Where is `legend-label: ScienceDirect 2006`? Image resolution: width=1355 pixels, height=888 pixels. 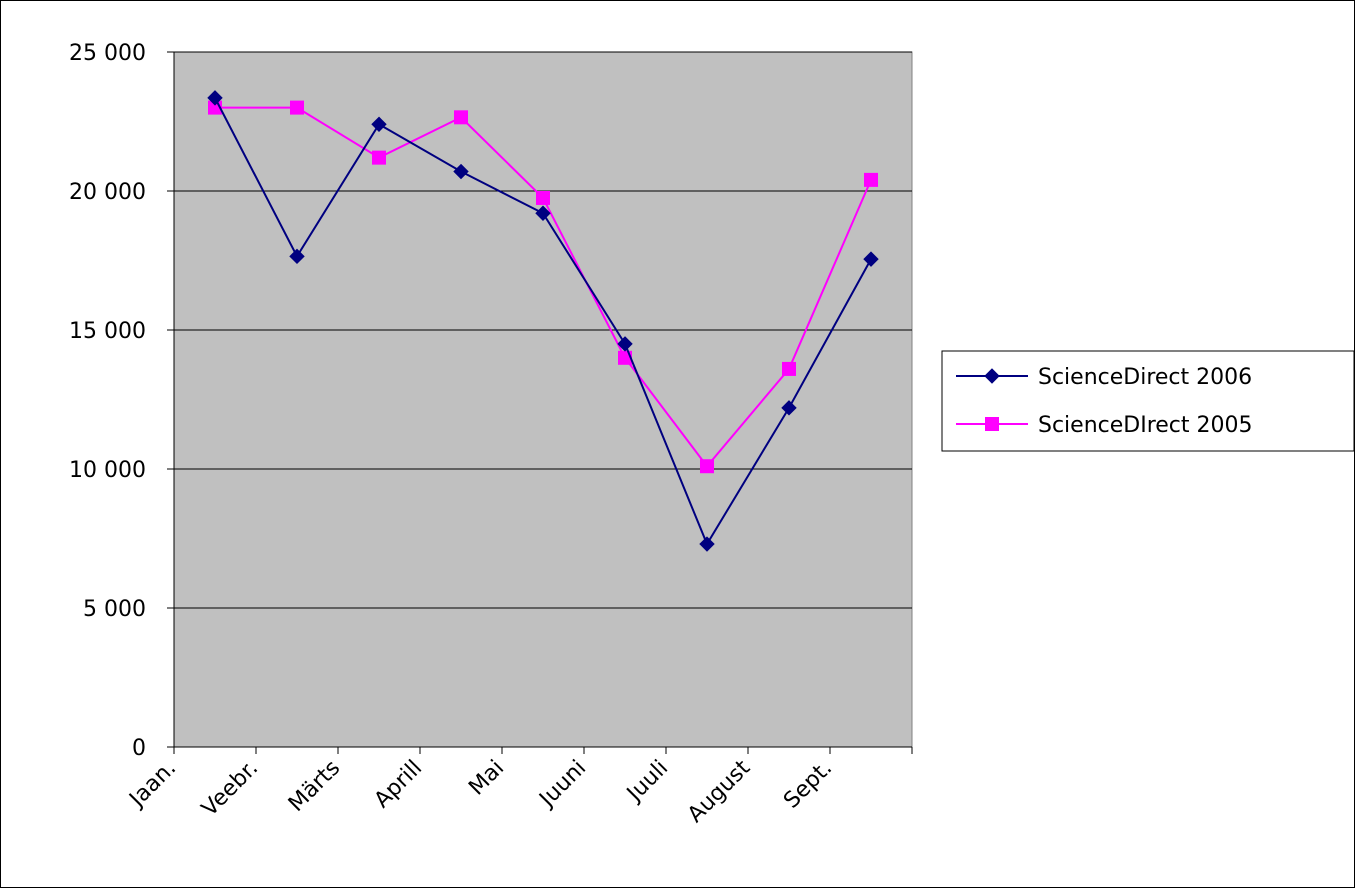
legend-label: ScienceDirect 2006 is located at coordinates (1145, 377).